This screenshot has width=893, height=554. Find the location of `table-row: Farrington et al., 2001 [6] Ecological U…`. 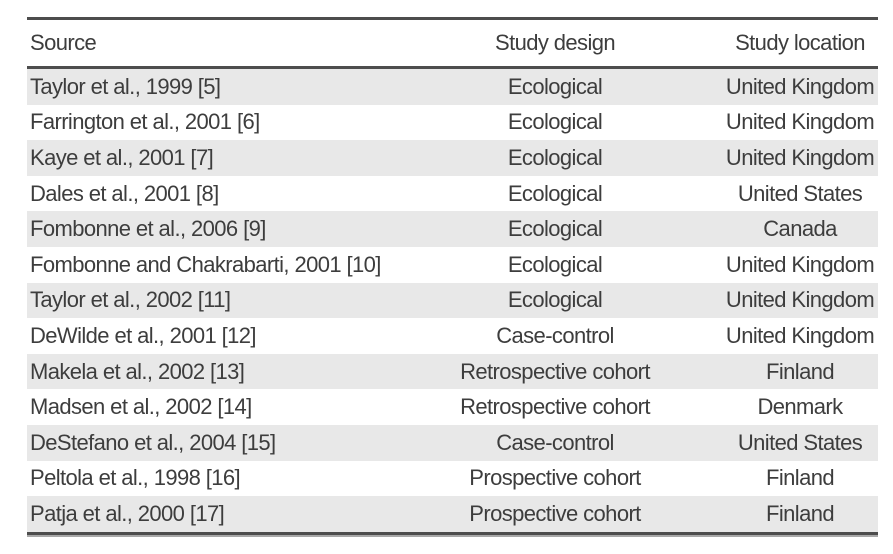

table-row: Farrington et al., 2001 [6] Ecological U… is located at coordinates (452, 123).